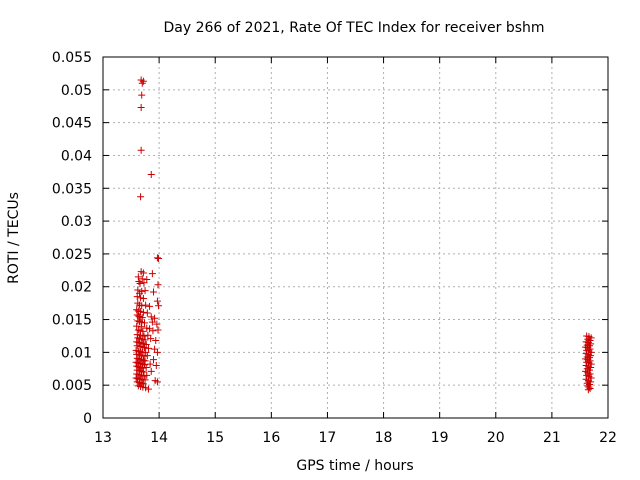 This screenshot has height=480, width=640. What do you see at coordinates (72, 124) in the screenshot?
I see `y-tick-label: 0.045` at bounding box center [72, 124].